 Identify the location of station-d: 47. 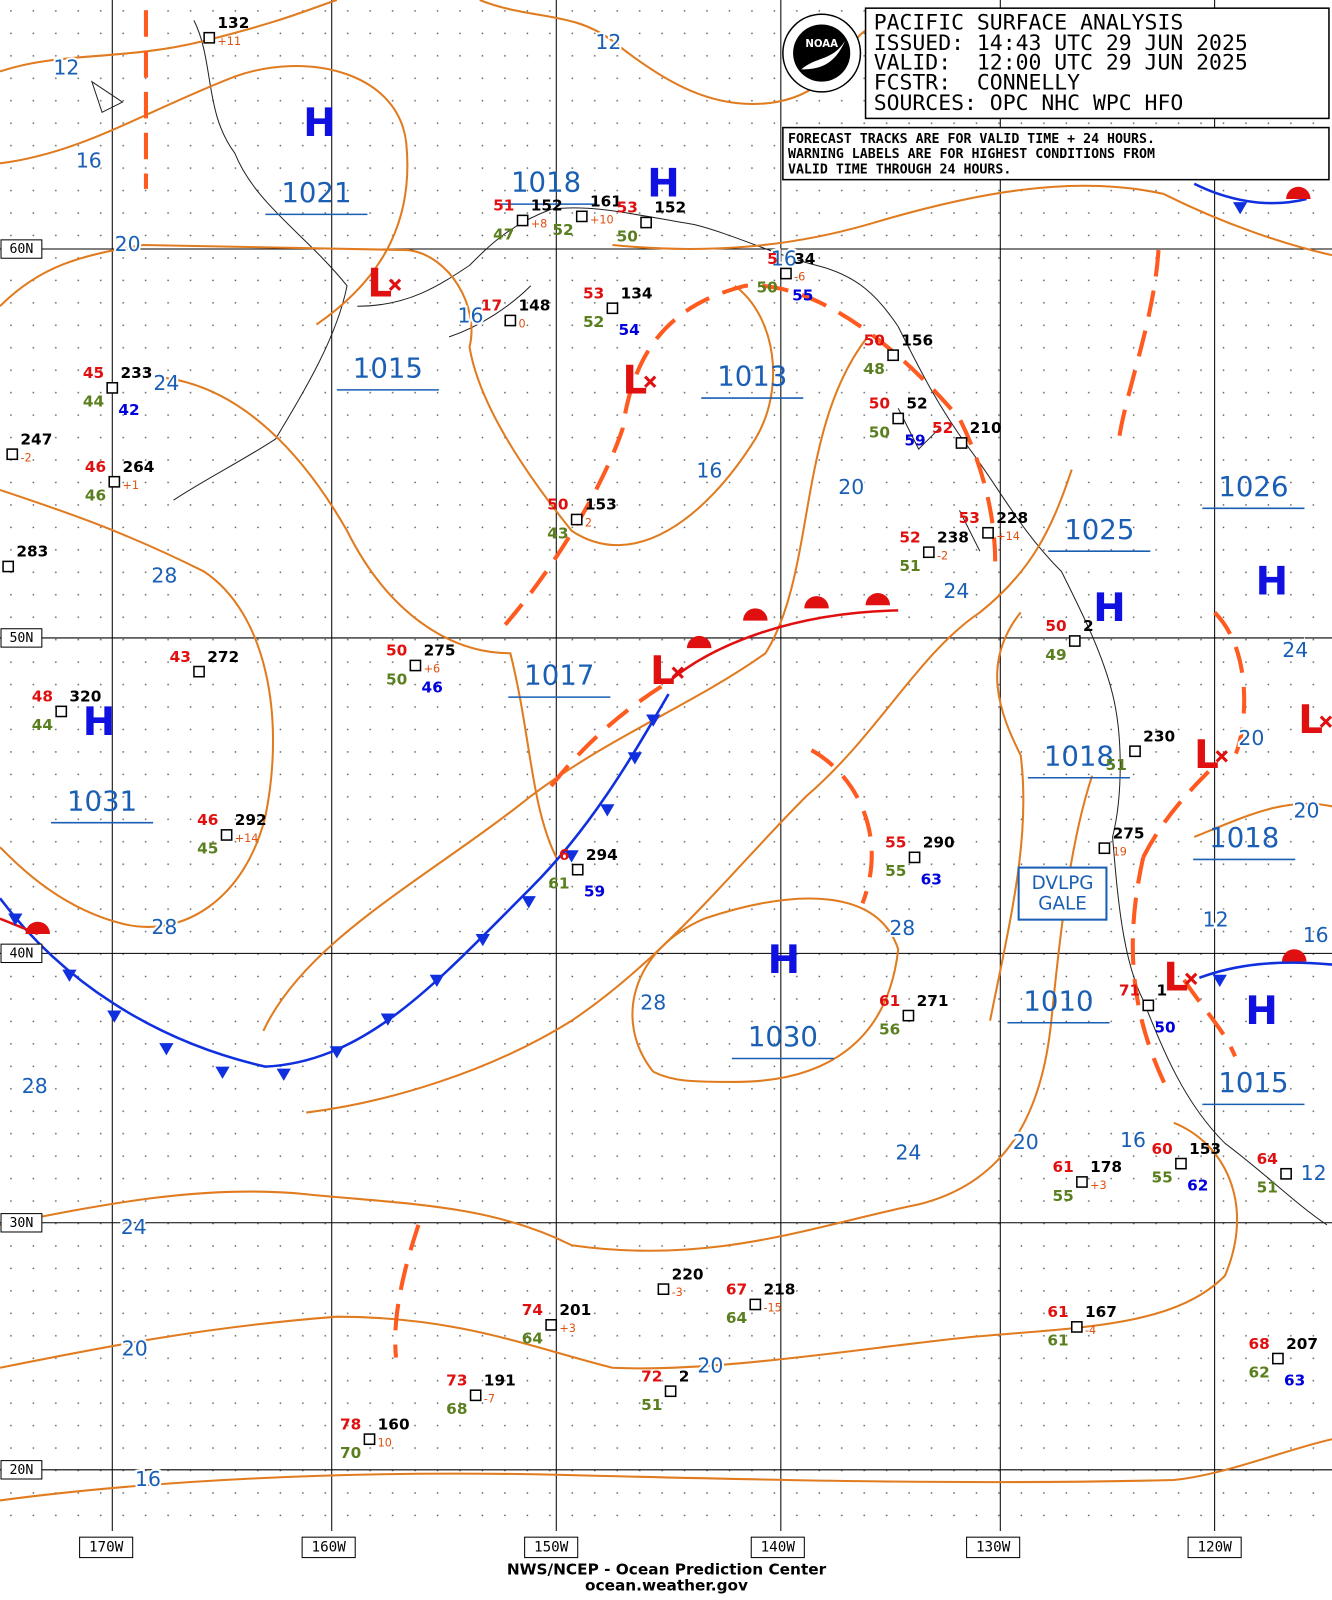
(503, 234).